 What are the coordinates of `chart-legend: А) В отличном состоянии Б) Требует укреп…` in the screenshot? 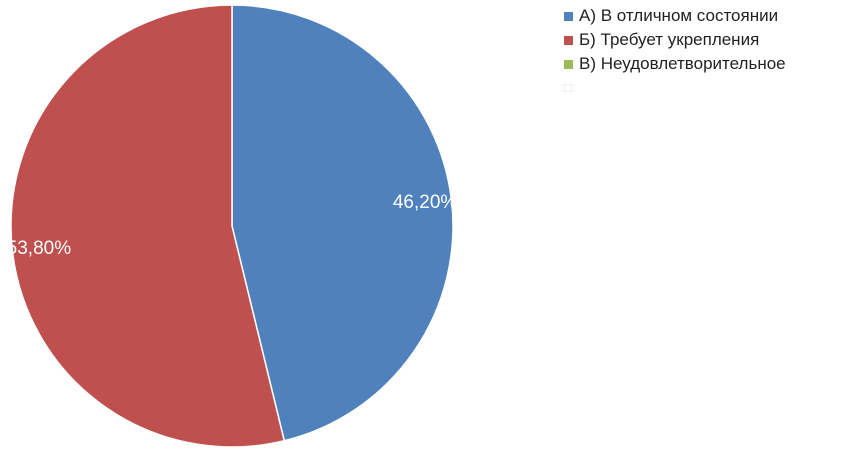 It's located at (675, 52).